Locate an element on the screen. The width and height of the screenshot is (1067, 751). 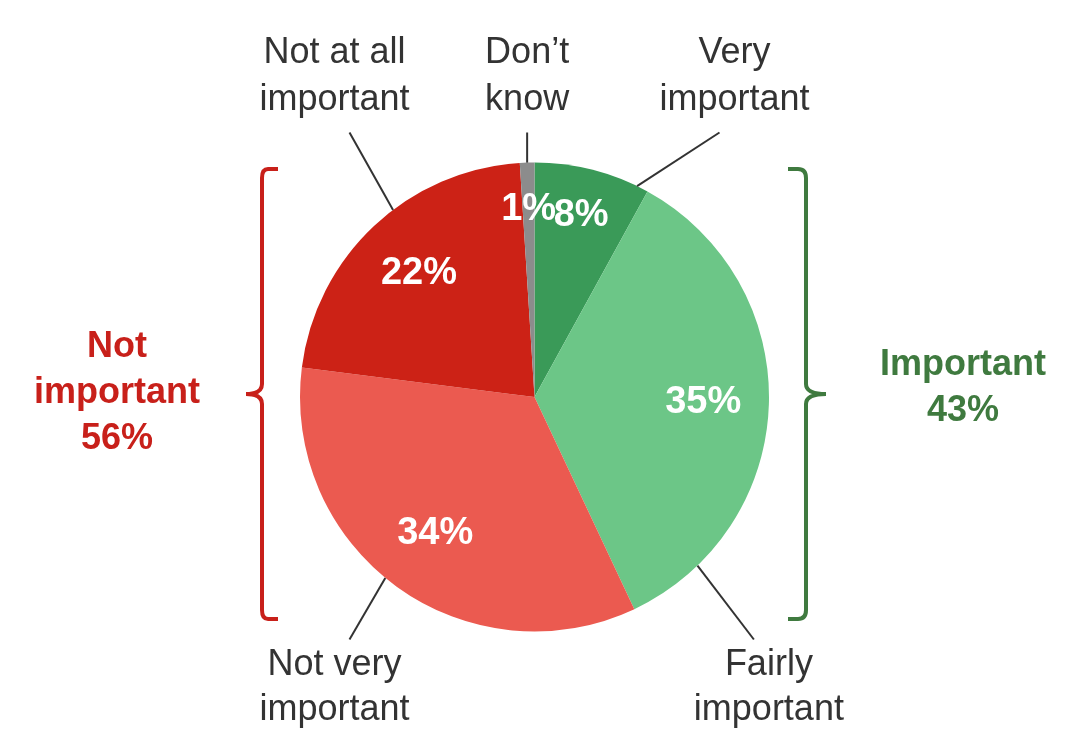
text: Not important 56% is located at coordinates (117, 391).